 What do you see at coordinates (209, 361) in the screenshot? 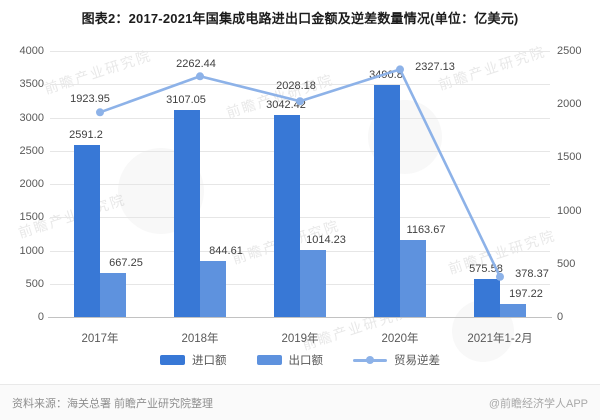
I see `legend-label: 进口额` at bounding box center [209, 361].